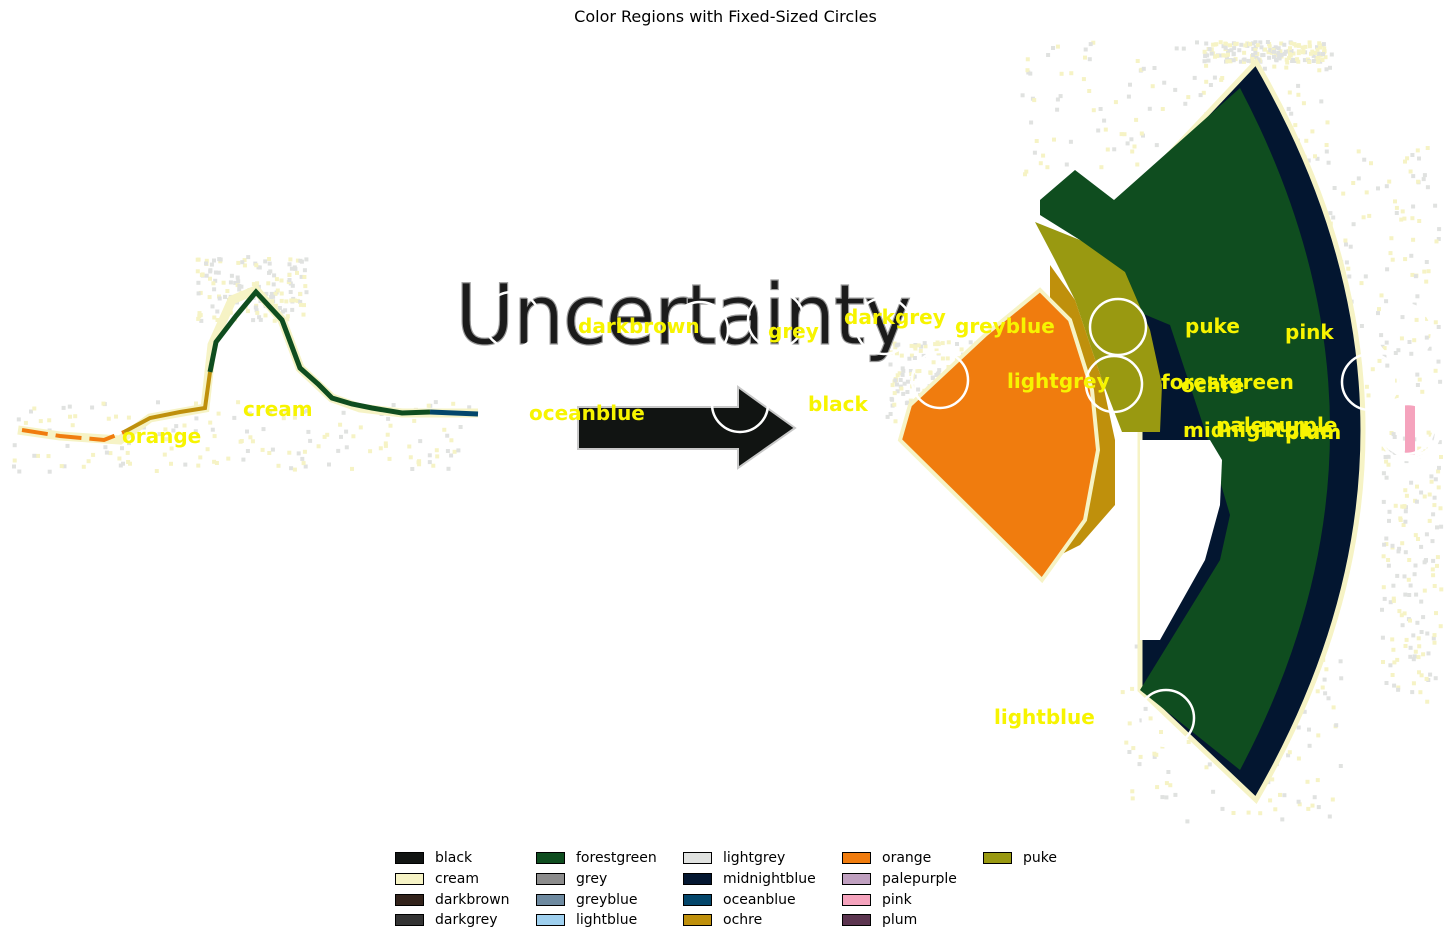 The image size is (1451, 943). I want to click on region-label-lightgrey: lightgrey, so click(1058, 381).